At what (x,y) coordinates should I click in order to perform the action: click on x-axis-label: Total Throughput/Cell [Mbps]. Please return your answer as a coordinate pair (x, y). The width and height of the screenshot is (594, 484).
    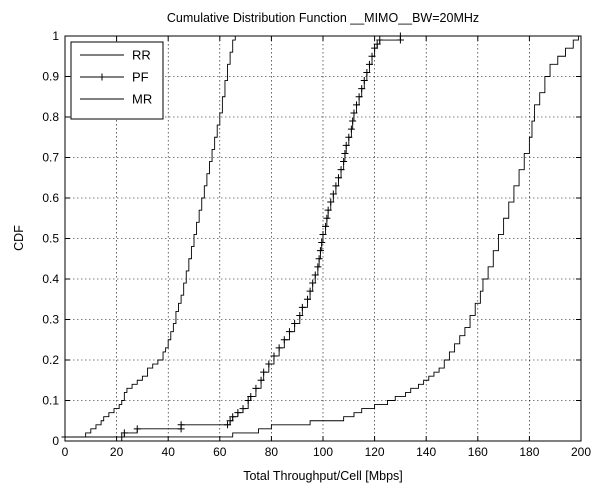
    Looking at the image, I should click on (323, 476).